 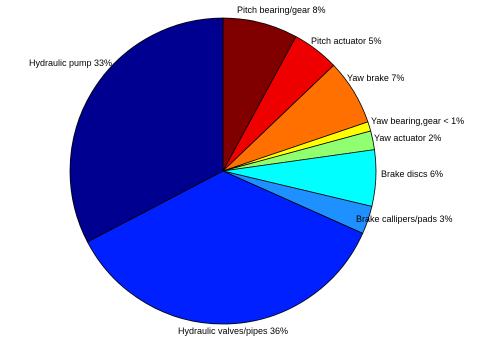 What do you see at coordinates (417, 121) in the screenshot?
I see `pie-slice-label-3: Yaw bearing,gear < 1%` at bounding box center [417, 121].